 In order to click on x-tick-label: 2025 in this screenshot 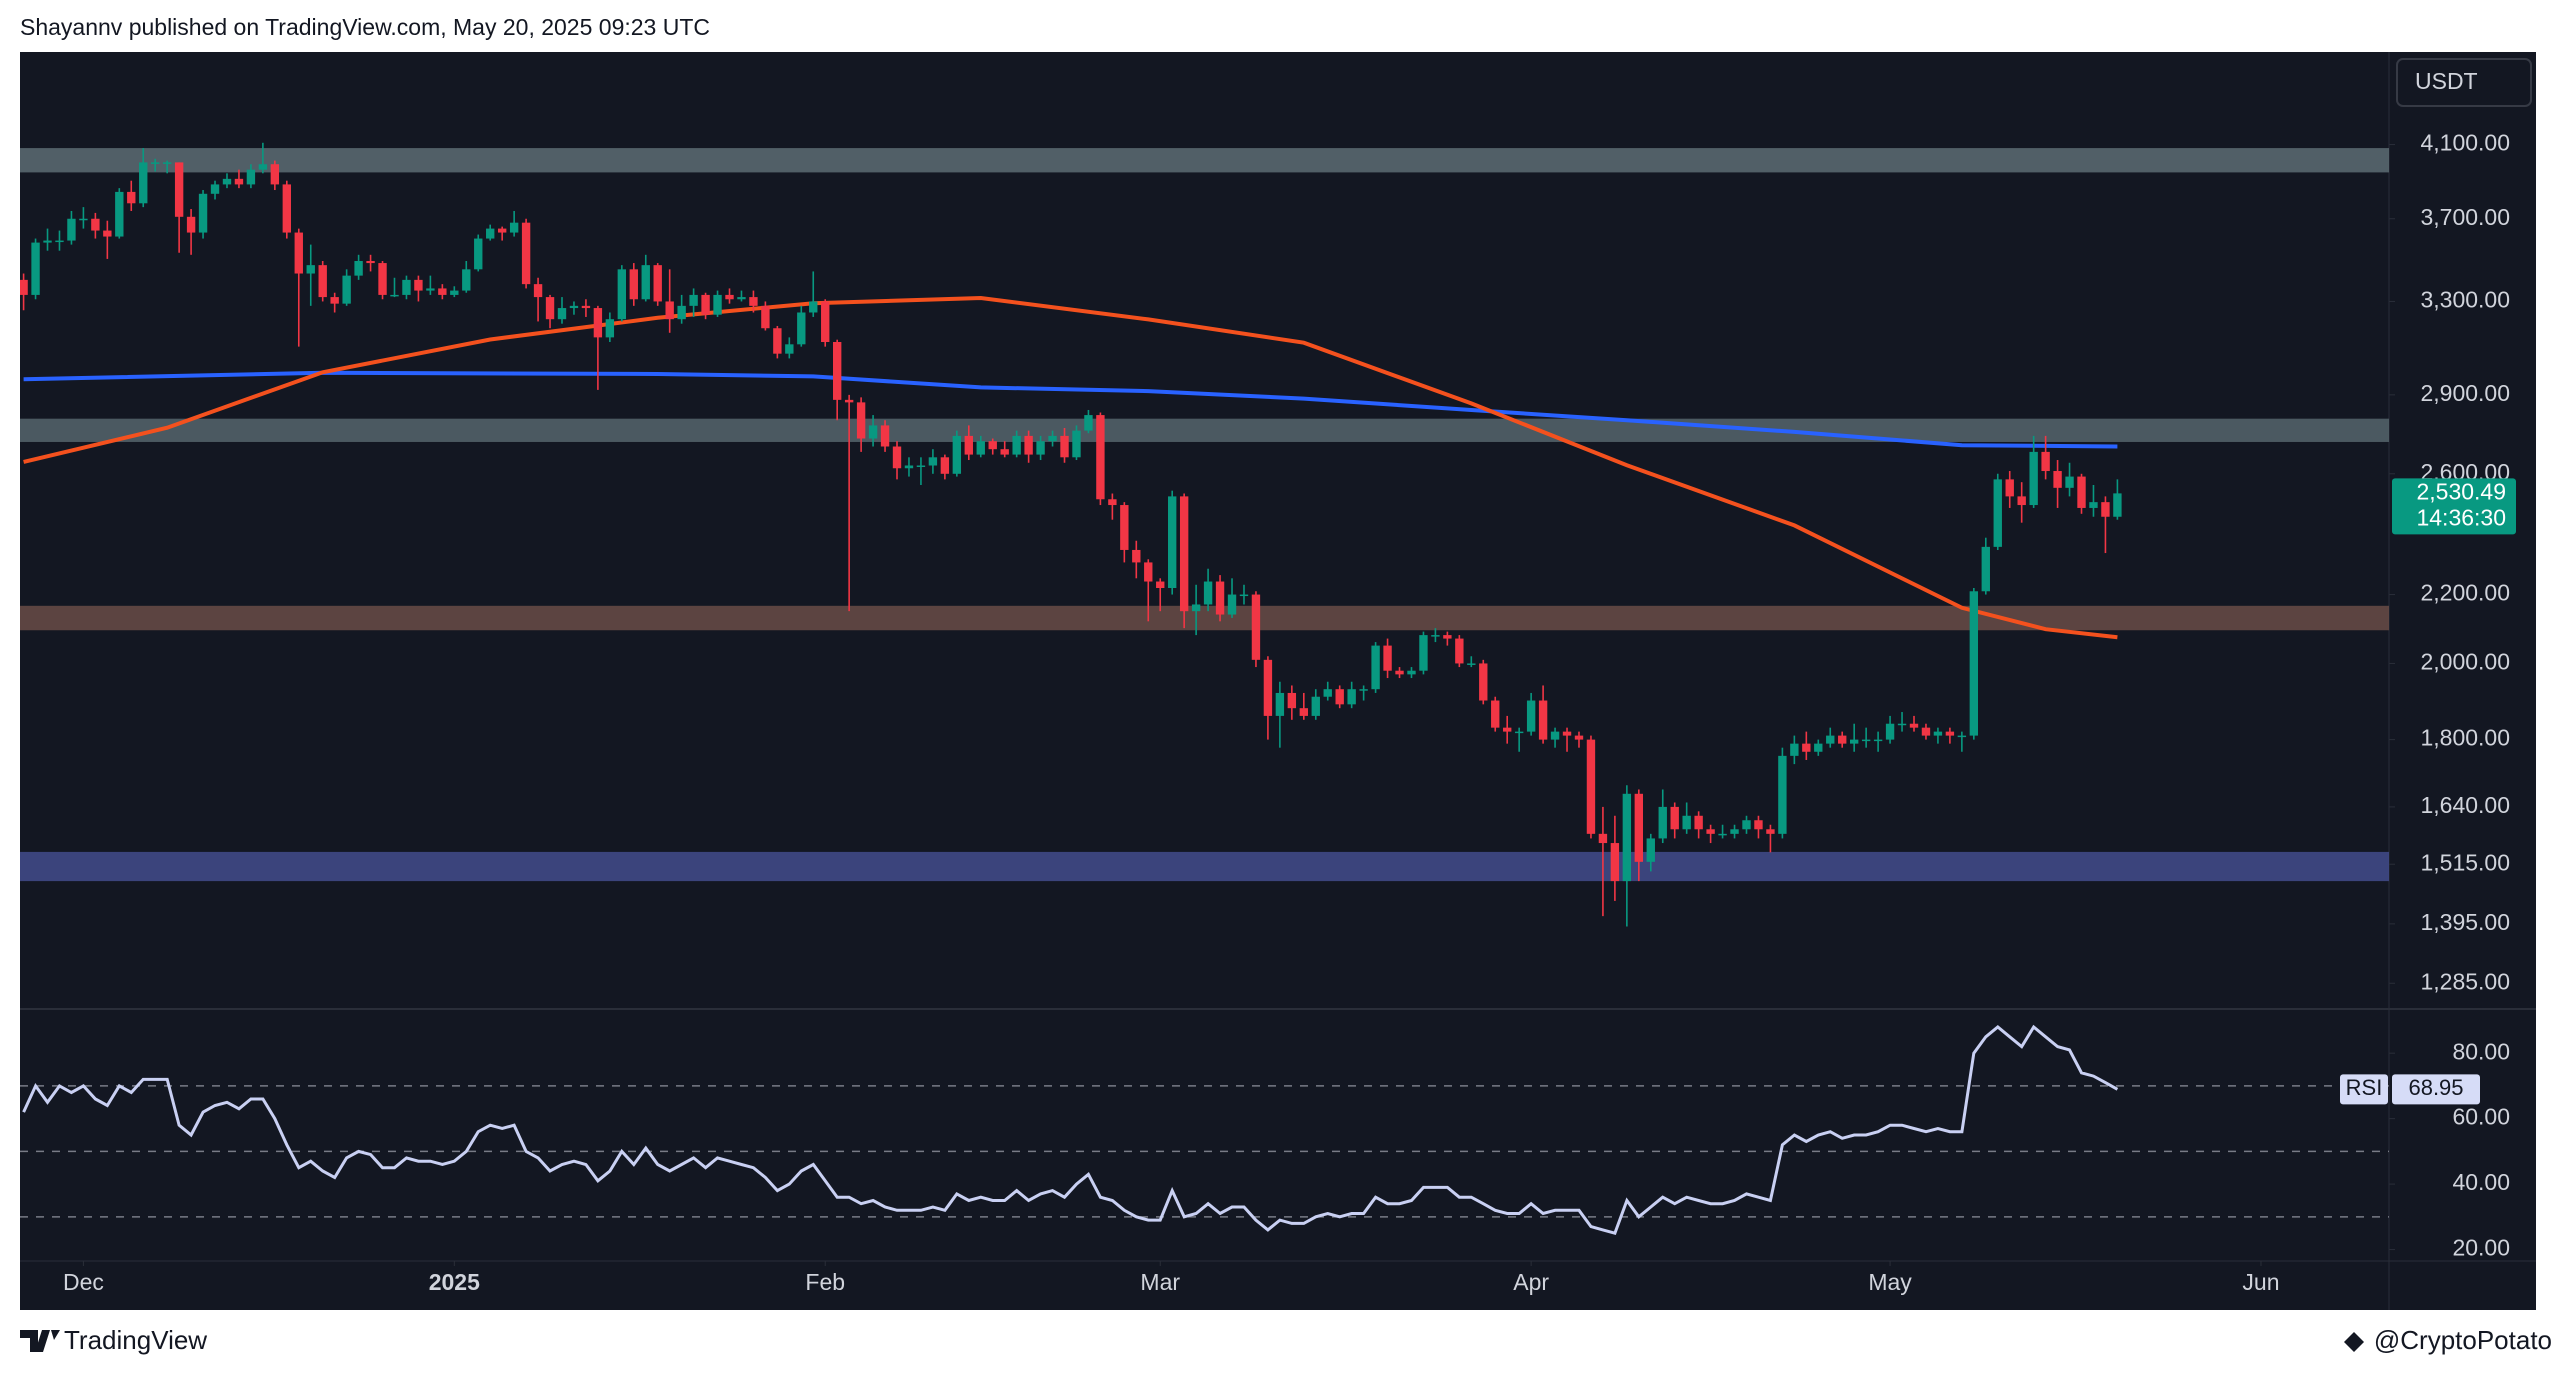, I will do `click(454, 1282)`.